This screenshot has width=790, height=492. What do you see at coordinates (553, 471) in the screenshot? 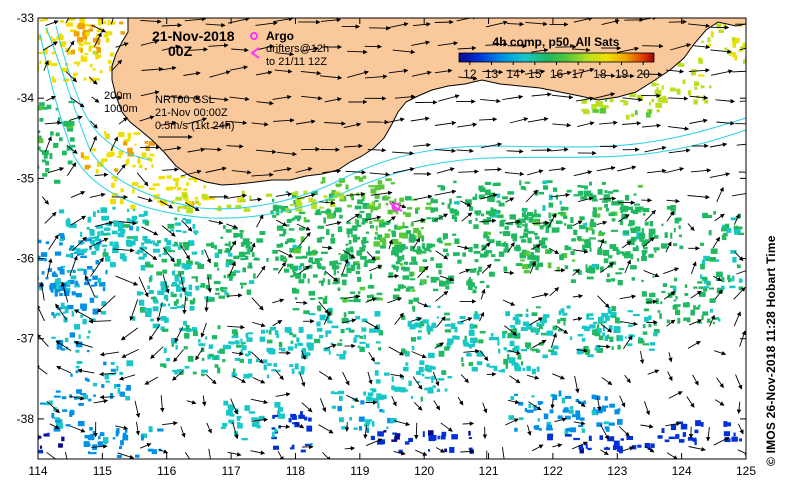
I see `x-tick-label: 122` at bounding box center [553, 471].